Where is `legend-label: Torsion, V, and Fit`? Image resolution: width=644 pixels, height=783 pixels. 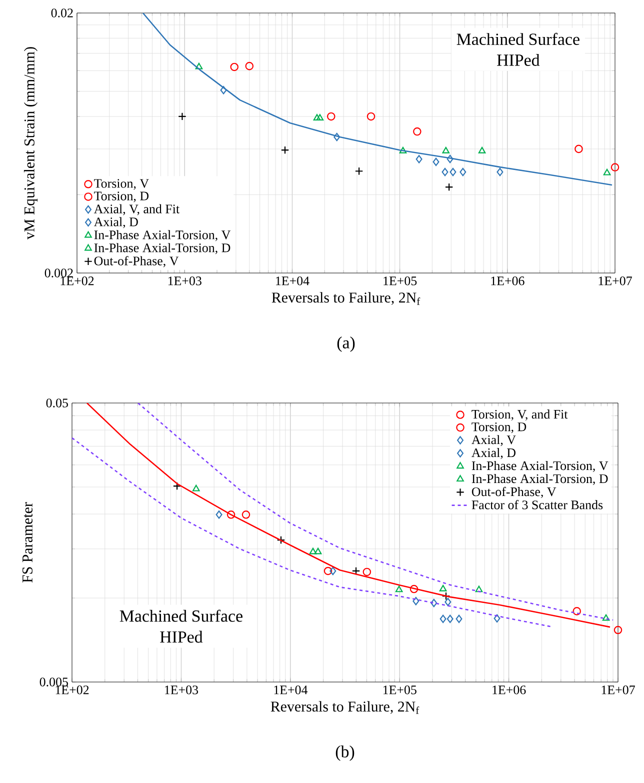
legend-label: Torsion, V, and Fit is located at coordinates (520, 415).